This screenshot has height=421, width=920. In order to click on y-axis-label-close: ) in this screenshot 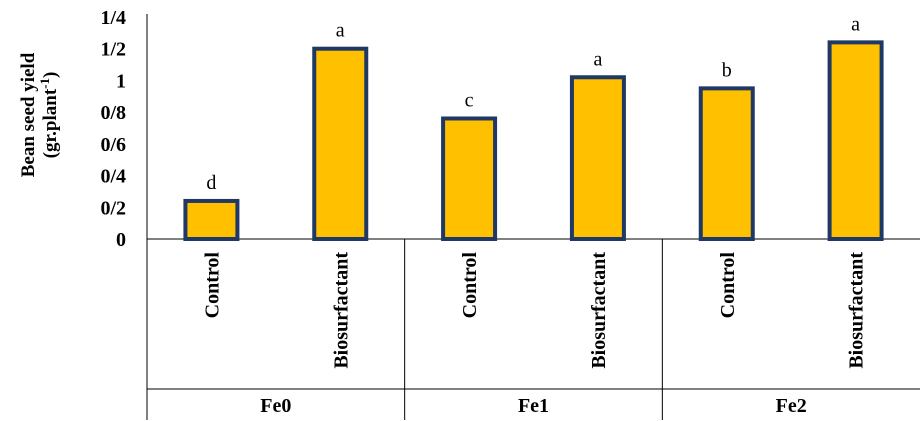, I will do `click(50, 75)`.